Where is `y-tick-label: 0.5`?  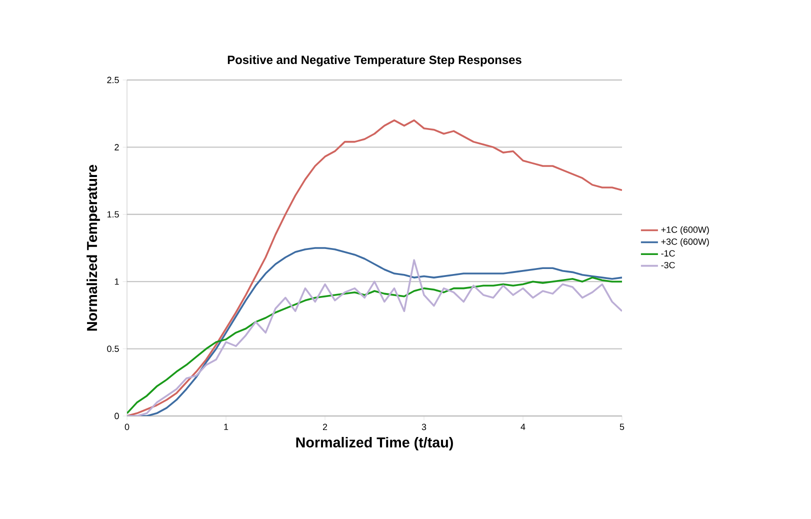 y-tick-label: 0.5 is located at coordinates (113, 349).